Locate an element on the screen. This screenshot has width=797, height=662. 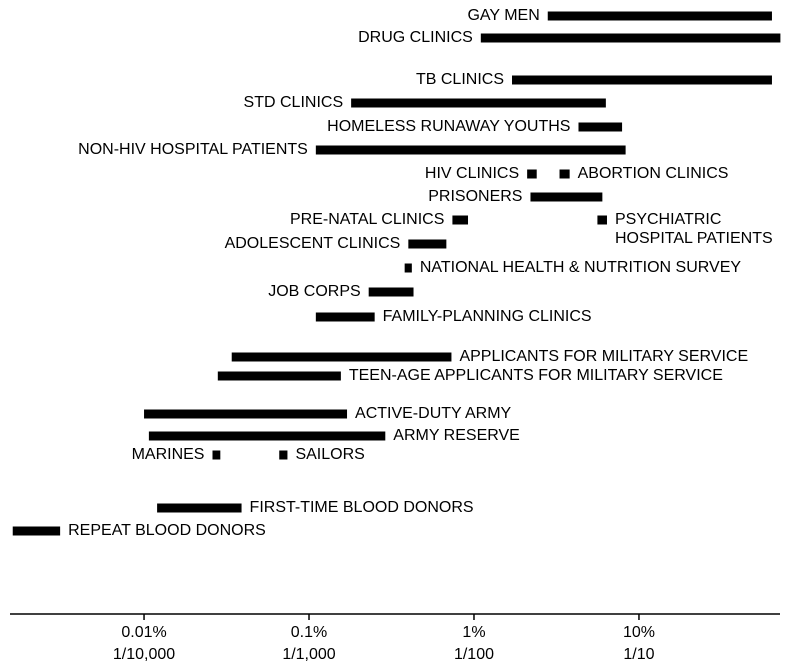
bar-label: FAMILY-PLANNING CLINICS is located at coordinates (487, 316).